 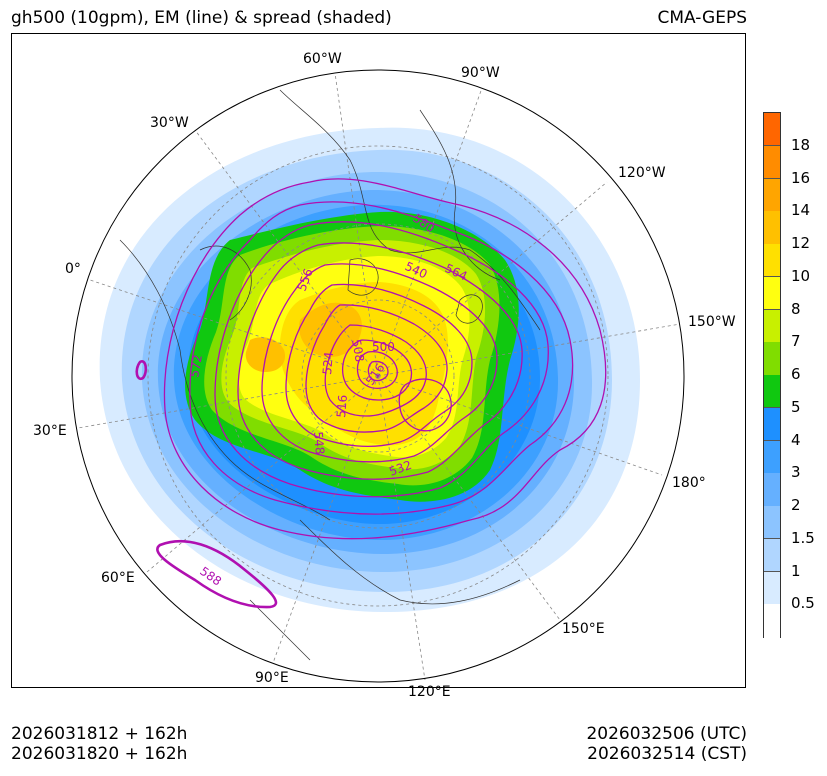 I want to click on colorbar-label: 3, so click(x=796, y=472).